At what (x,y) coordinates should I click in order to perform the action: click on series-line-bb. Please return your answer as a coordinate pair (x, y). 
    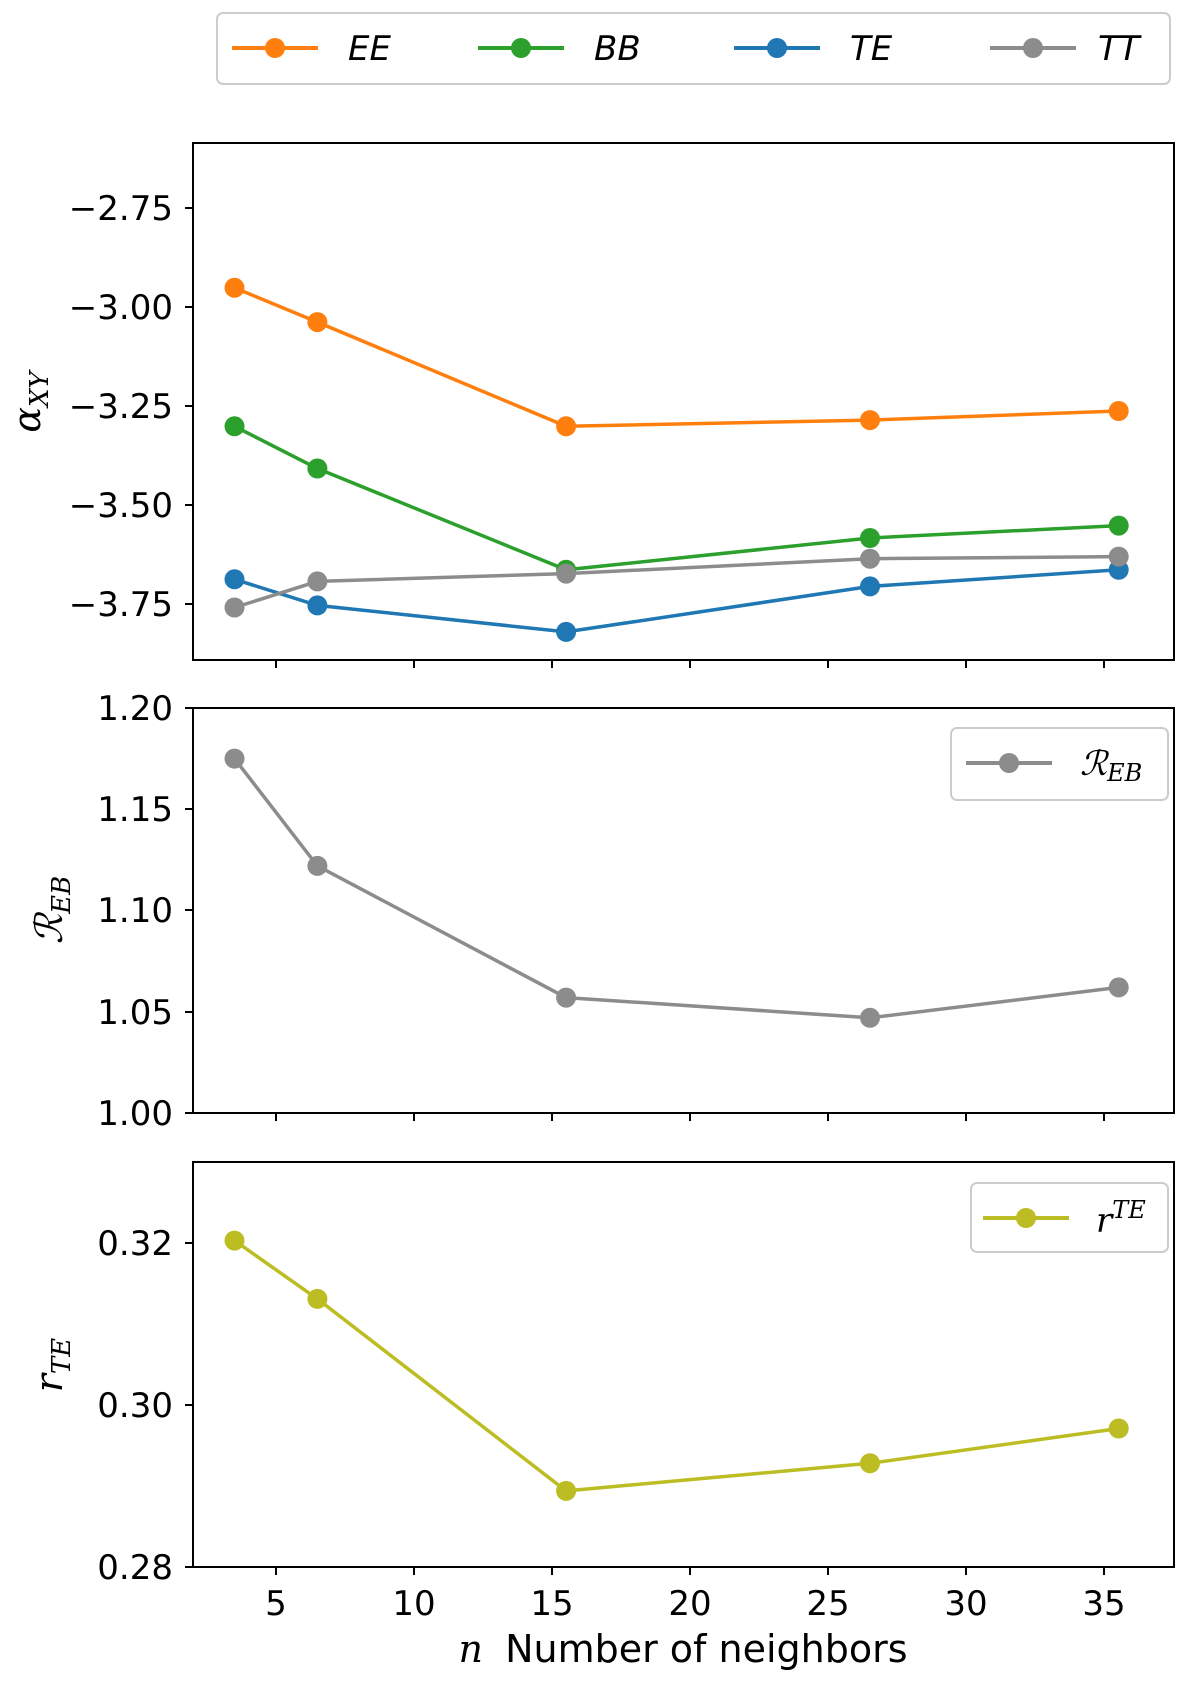
    Looking at the image, I should click on (676, 498).